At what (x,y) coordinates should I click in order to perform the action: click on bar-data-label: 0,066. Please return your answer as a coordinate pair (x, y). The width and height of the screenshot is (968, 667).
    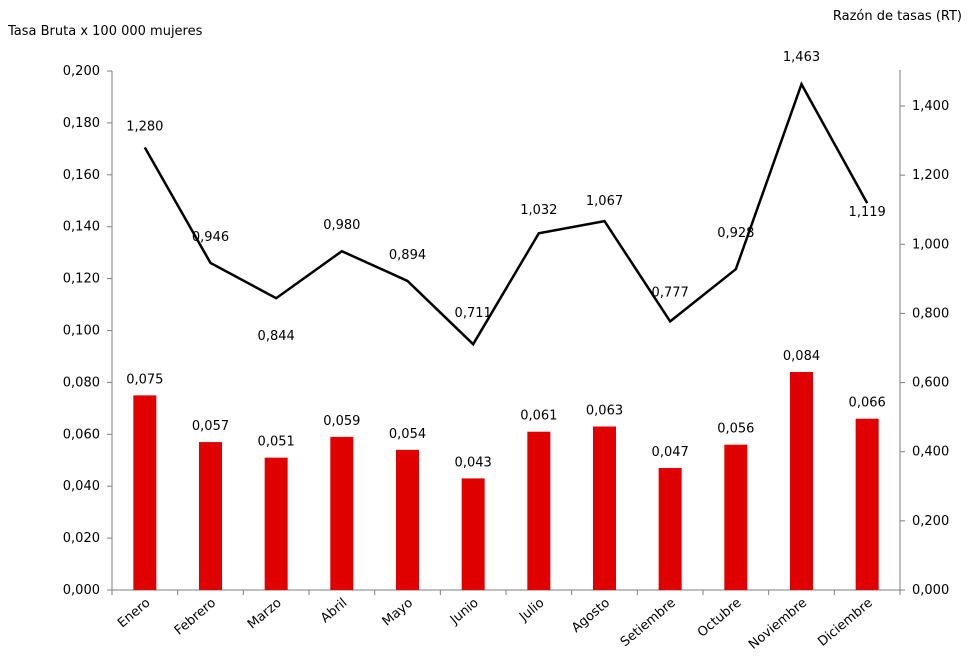
    Looking at the image, I should click on (867, 403).